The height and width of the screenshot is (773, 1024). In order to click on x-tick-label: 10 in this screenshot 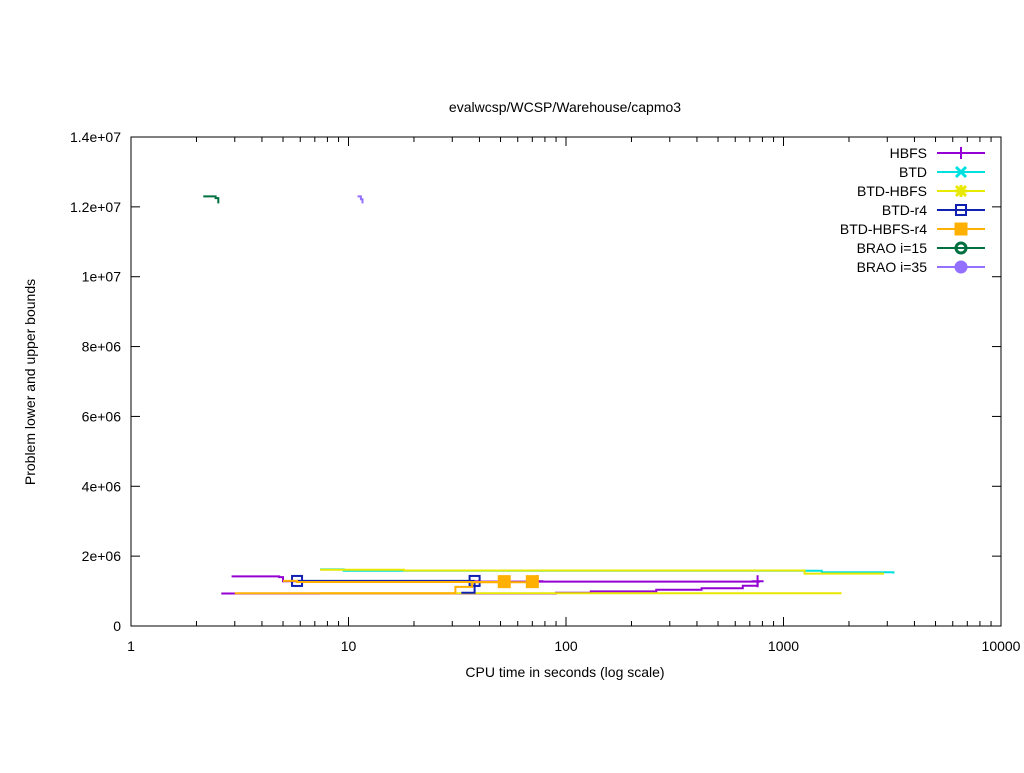, I will do `click(349, 646)`.